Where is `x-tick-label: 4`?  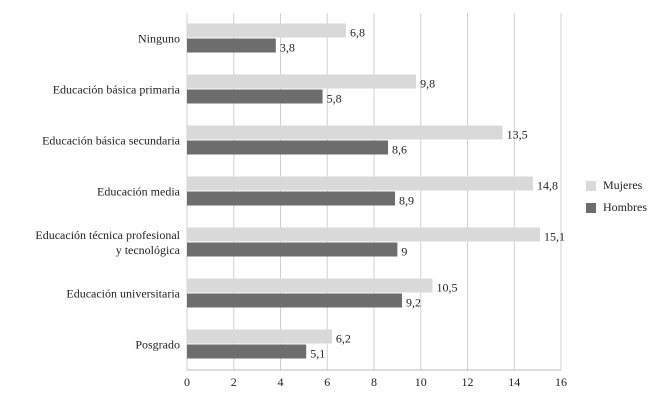 x-tick-label: 4 is located at coordinates (281, 382).